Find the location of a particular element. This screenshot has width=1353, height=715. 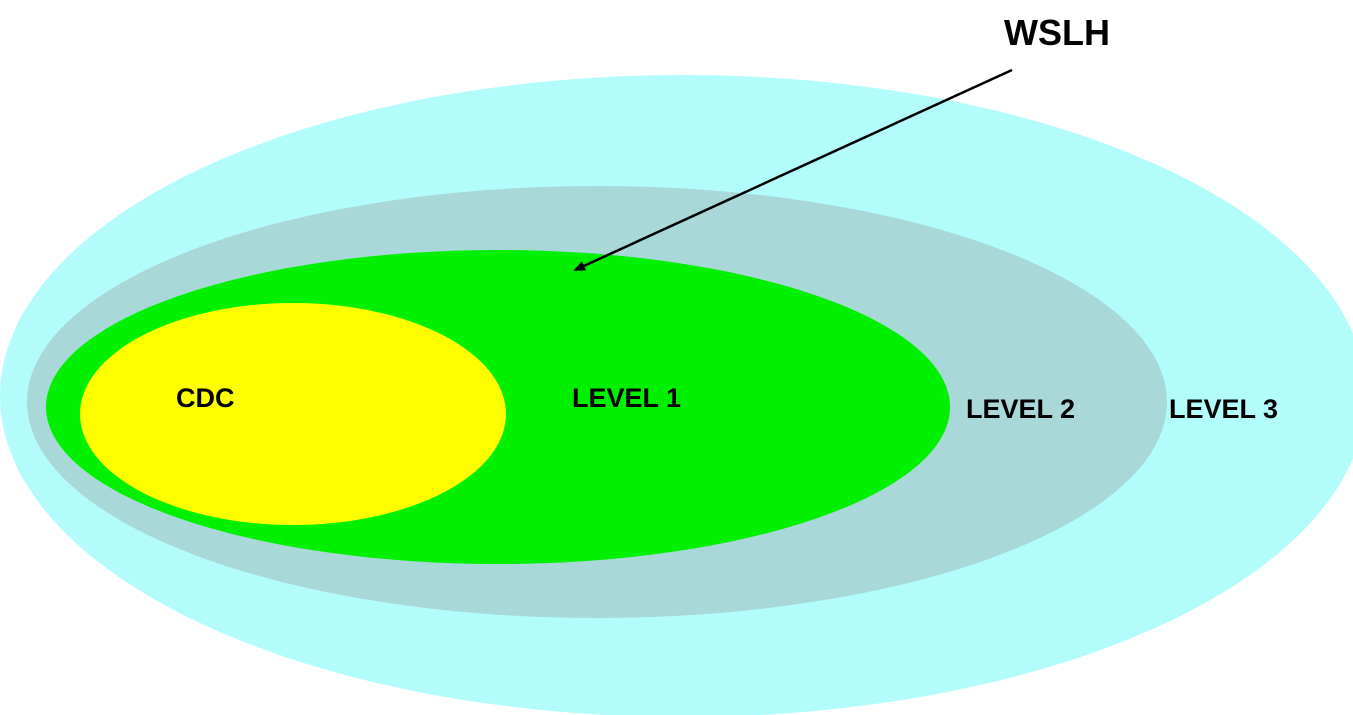

level-2-label: LEVEL 2 is located at coordinates (1020, 409).